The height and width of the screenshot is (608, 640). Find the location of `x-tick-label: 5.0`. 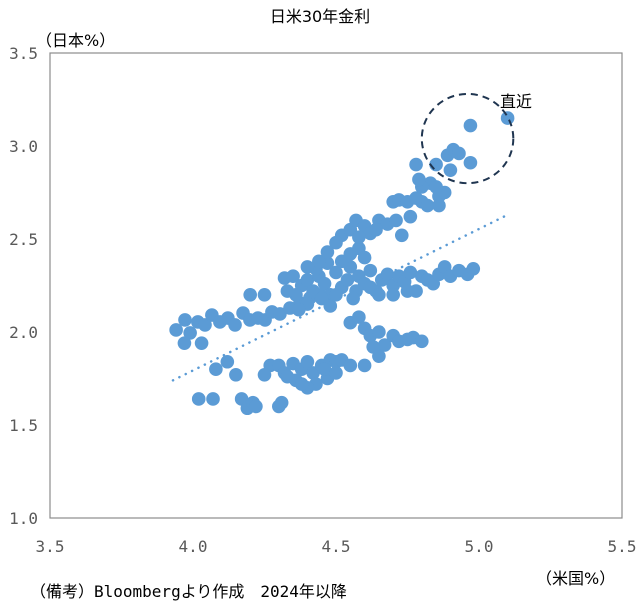

x-tick-label: 5.0 is located at coordinates (479, 546).